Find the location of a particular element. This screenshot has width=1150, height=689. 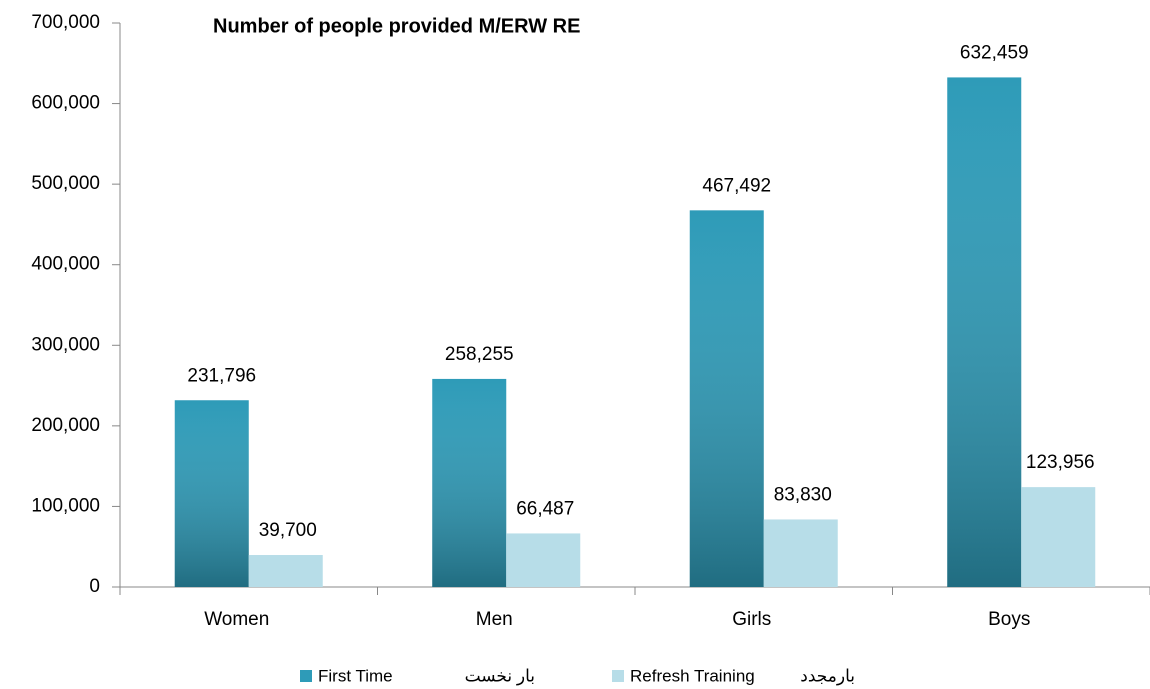

data-label: 123,956 is located at coordinates (1060, 462).